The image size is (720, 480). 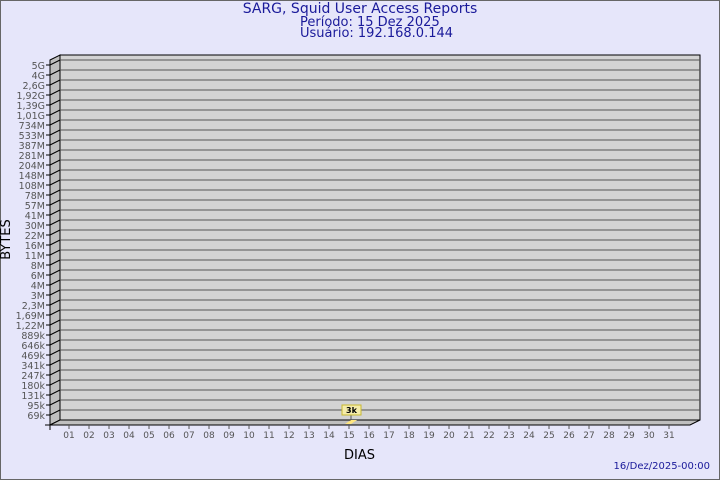 What do you see at coordinates (188, 436) in the screenshot?
I see `x-tick-label: 07` at bounding box center [188, 436].